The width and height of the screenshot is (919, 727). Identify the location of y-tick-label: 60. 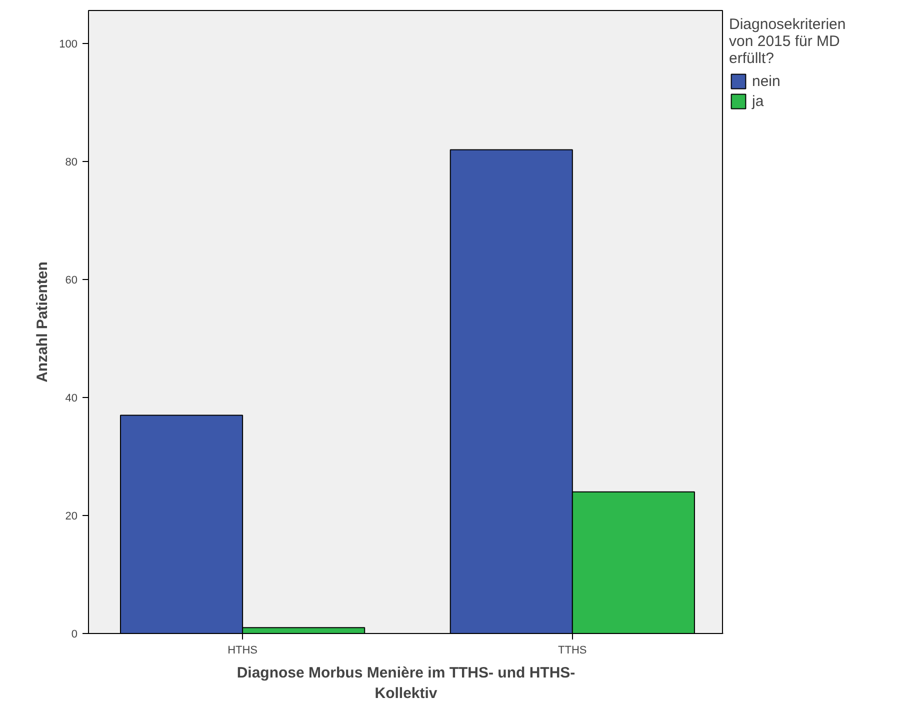
(71, 280).